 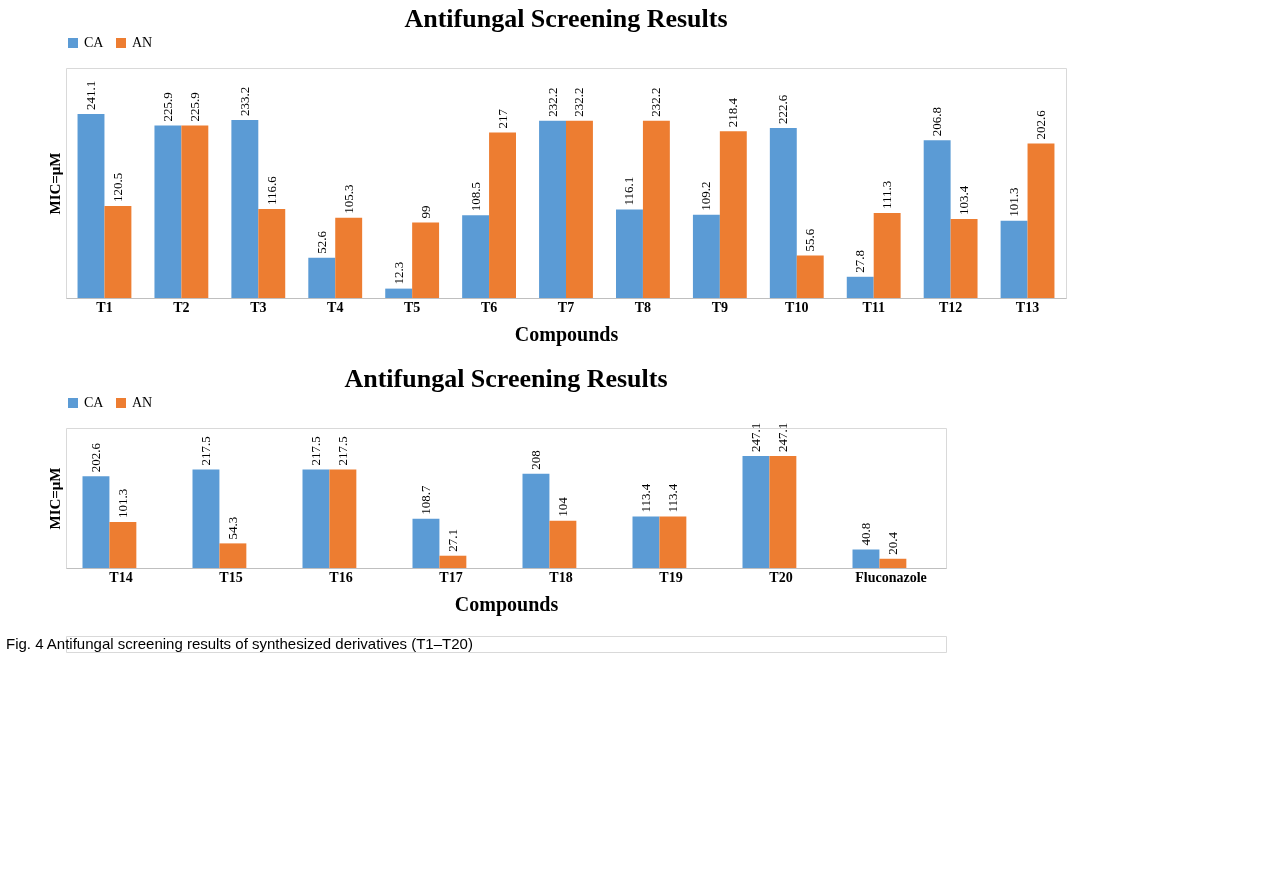 I want to click on x-tick-label: Fluconazole, so click(x=891, y=577).